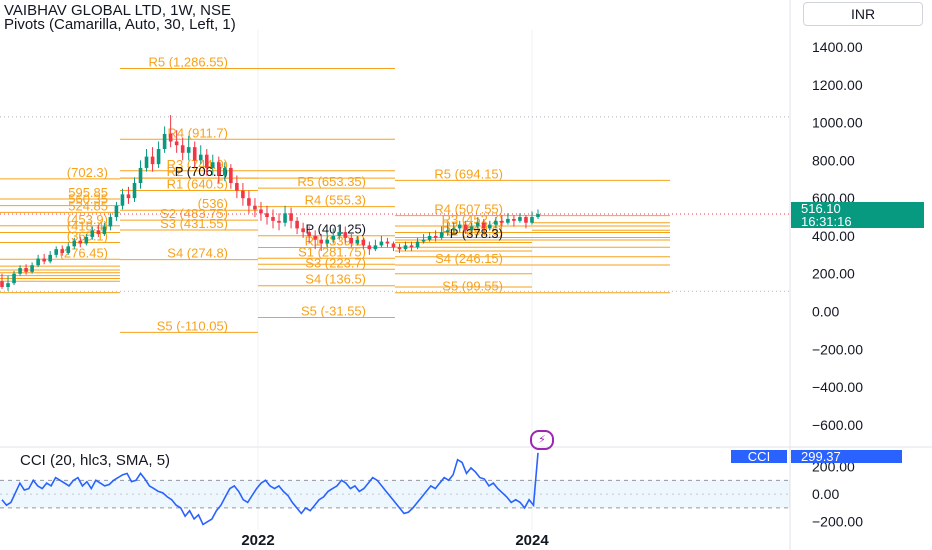 The height and width of the screenshot is (550, 932). I want to click on pivot-level-label: S4 (136.5), so click(335, 279).